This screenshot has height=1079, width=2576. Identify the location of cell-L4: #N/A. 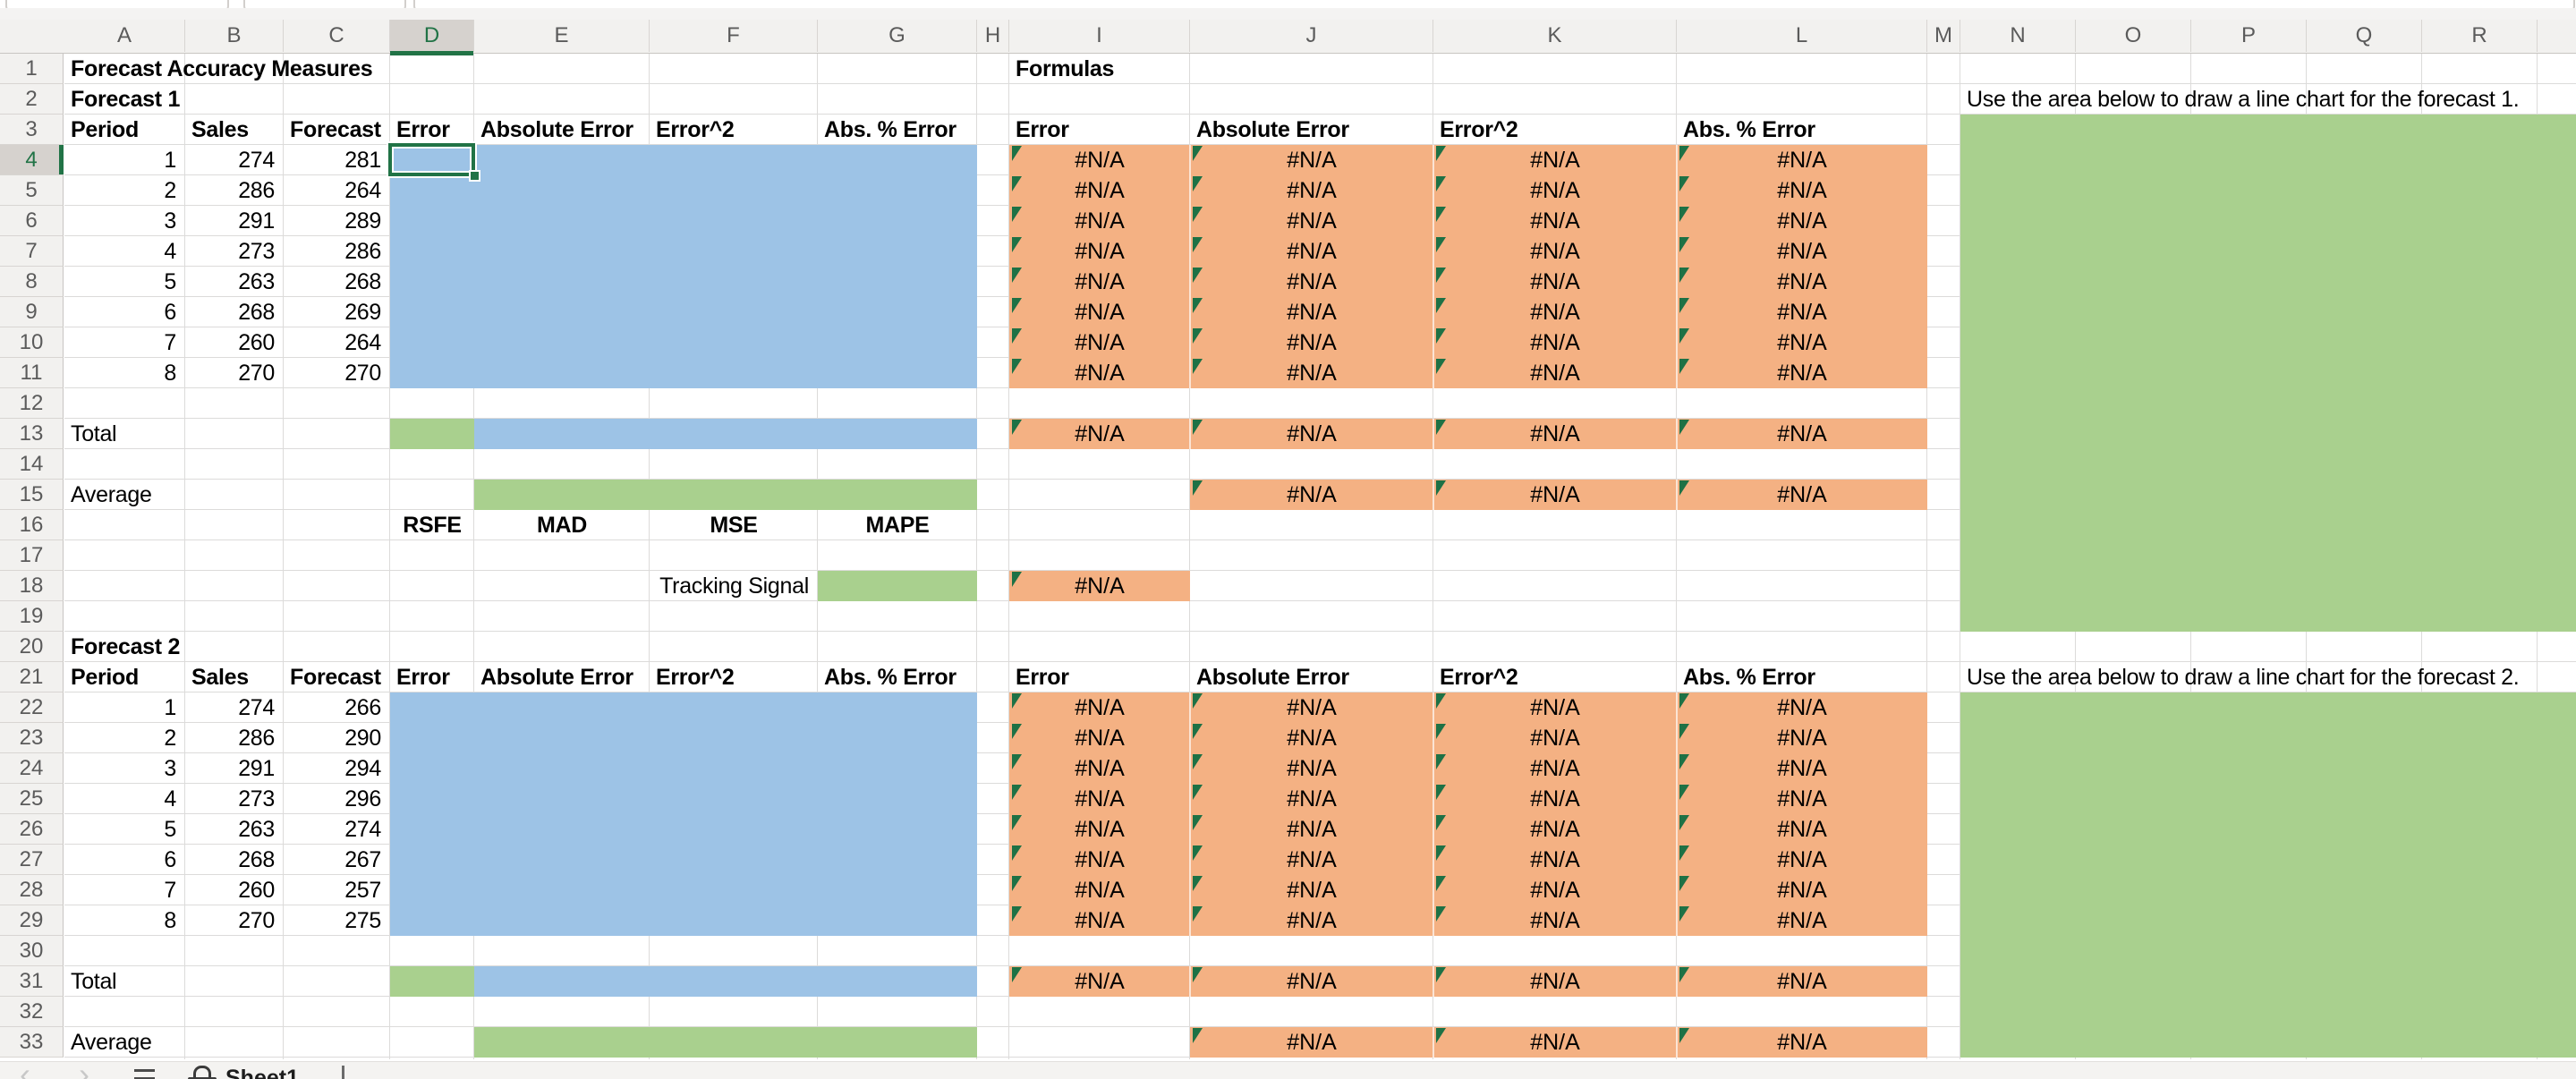
(1802, 160).